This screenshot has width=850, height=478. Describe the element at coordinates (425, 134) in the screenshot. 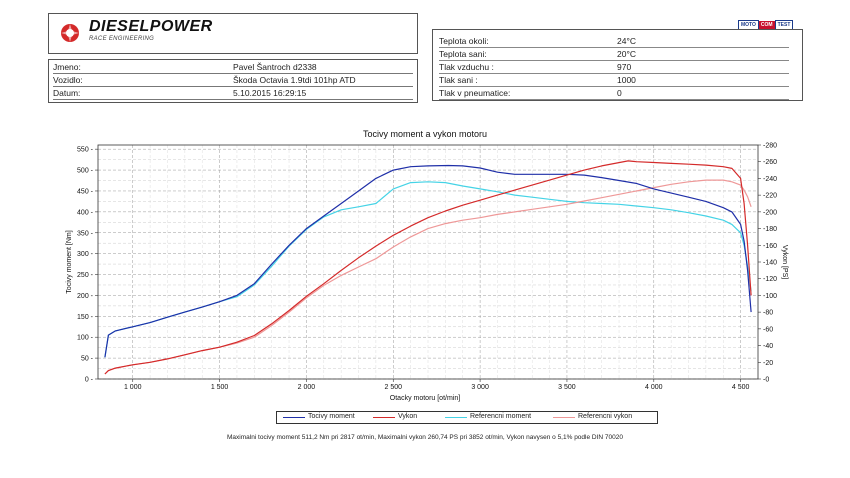

I see `chart-title: Tocivy moment a vykon motoru` at that location.